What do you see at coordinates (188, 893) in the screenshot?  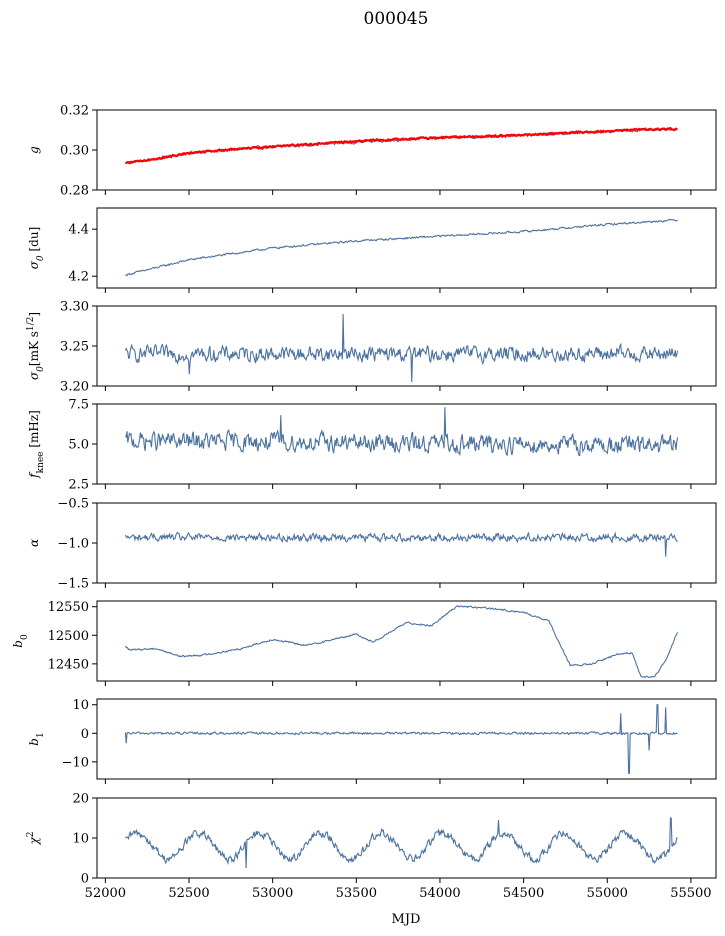 I see `x-tick-label: 52500` at bounding box center [188, 893].